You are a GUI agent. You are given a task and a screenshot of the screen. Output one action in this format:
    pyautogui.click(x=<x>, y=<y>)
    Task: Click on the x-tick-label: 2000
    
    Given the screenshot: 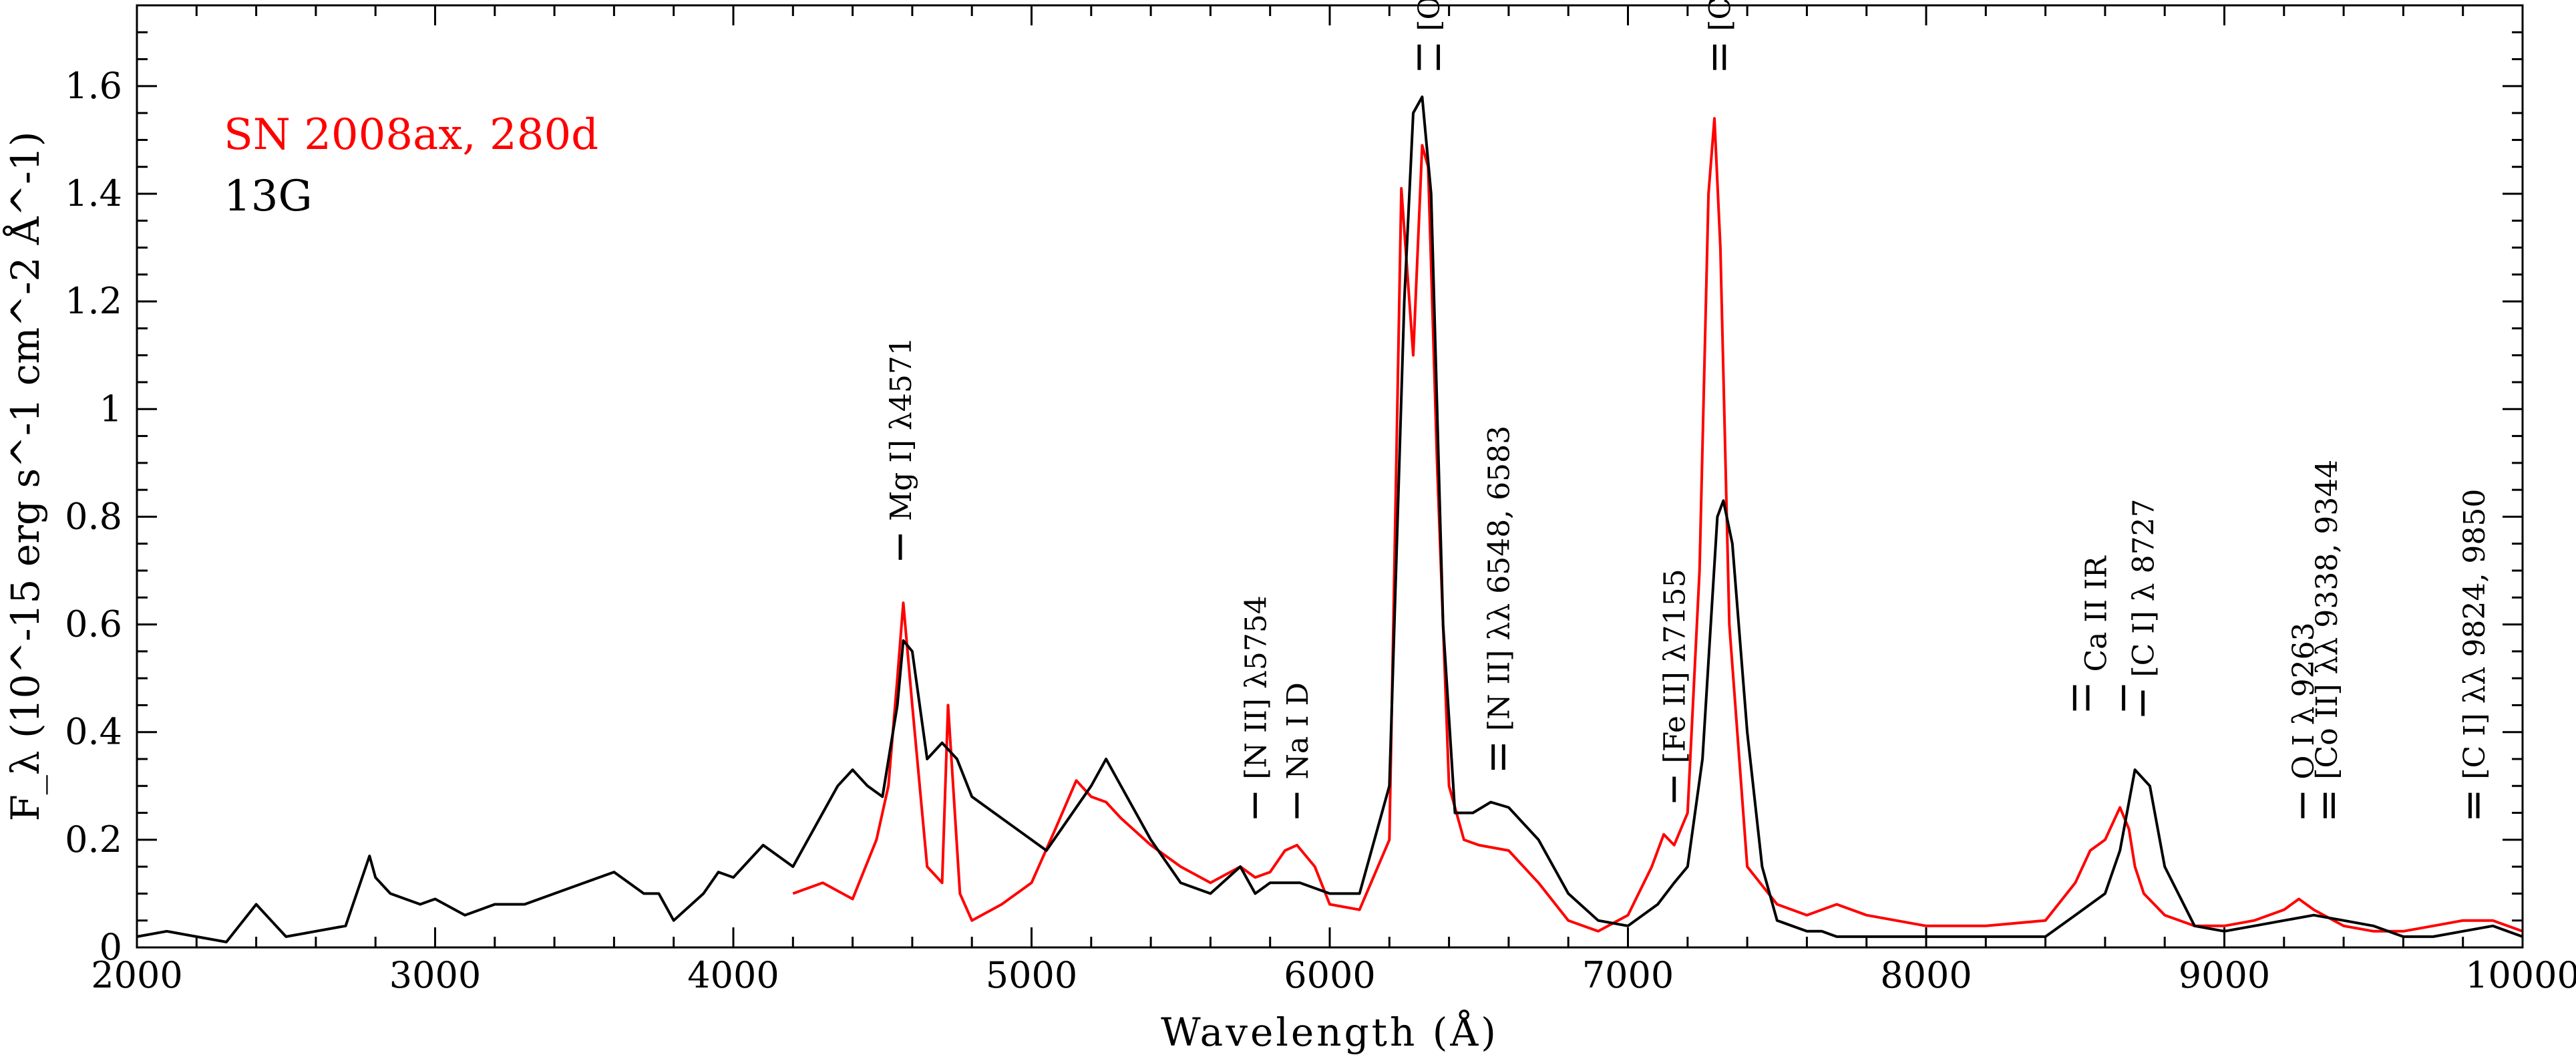 What is the action you would take?
    pyautogui.click(x=136, y=975)
    